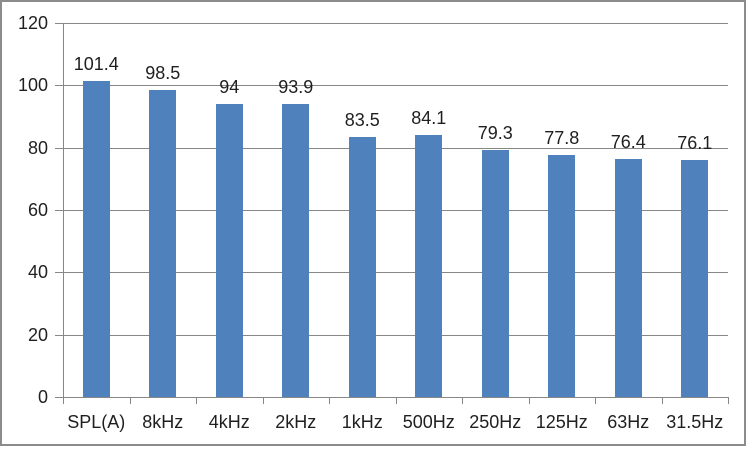  Describe the element at coordinates (495, 422) in the screenshot. I see `x-category-label: 250Hz` at that location.